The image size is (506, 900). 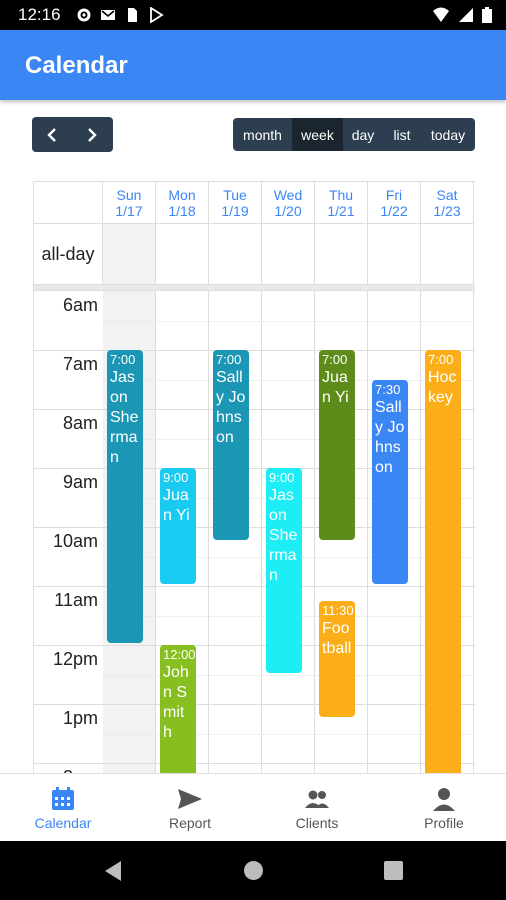 I want to click on calendar-event: 11:30 Football, so click(x=337, y=658).